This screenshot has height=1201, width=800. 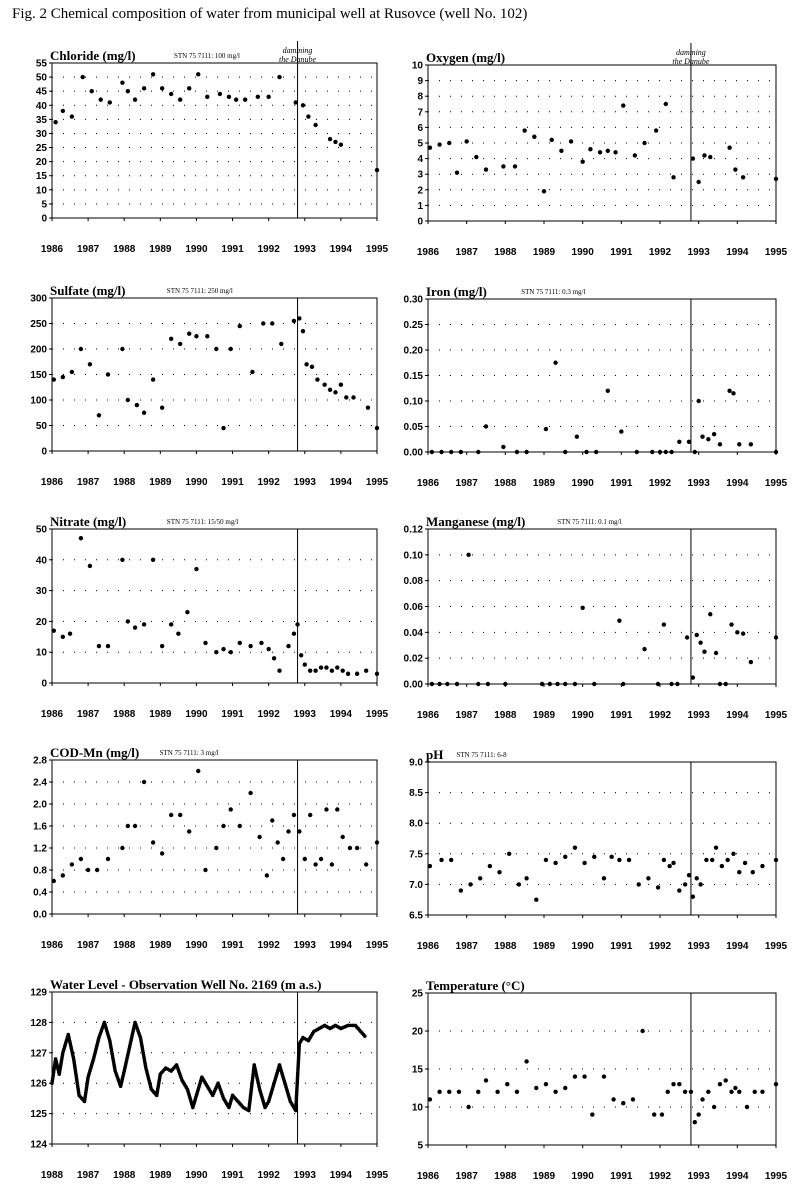 What do you see at coordinates (38, 324) in the screenshot?
I see `y-tick-label: 250` at bounding box center [38, 324].